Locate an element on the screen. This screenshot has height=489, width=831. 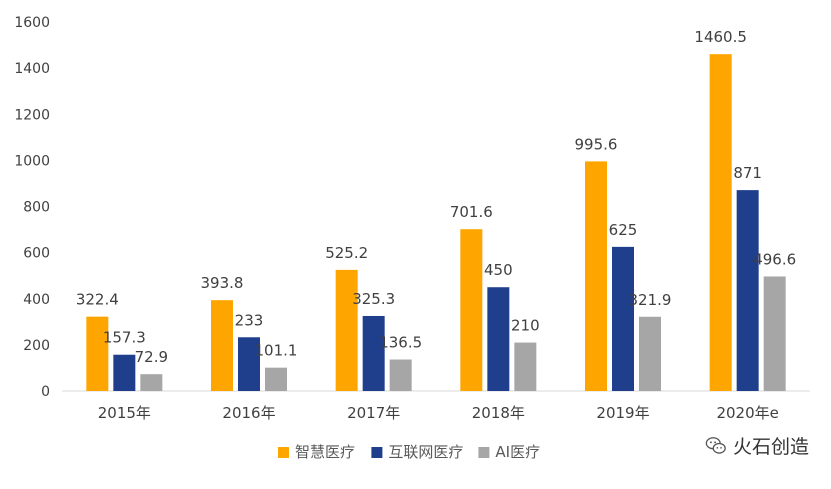
y-tick-label: 600 is located at coordinates (36, 254).